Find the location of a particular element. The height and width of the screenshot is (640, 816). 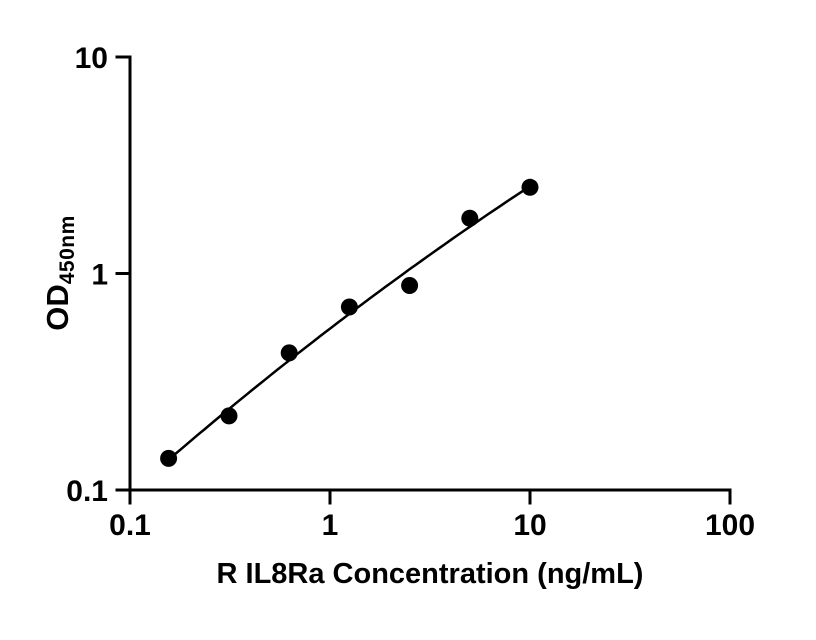

x-axis-title: R IL8Ra Concentration (ng/mL) is located at coordinates (430, 574).